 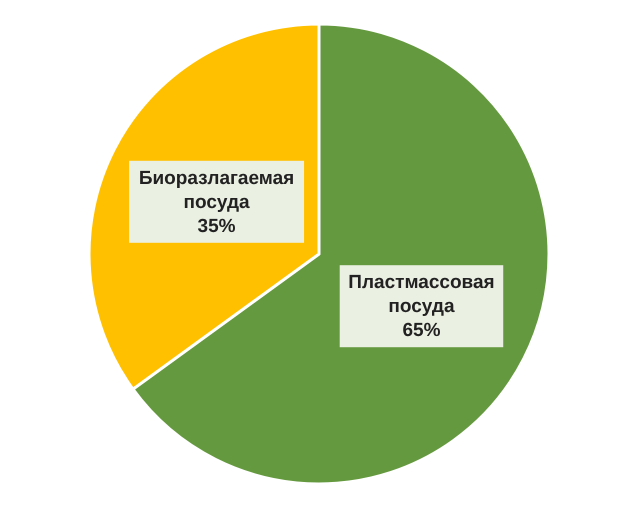 I want to click on data-label: 65%, so click(x=421, y=331).